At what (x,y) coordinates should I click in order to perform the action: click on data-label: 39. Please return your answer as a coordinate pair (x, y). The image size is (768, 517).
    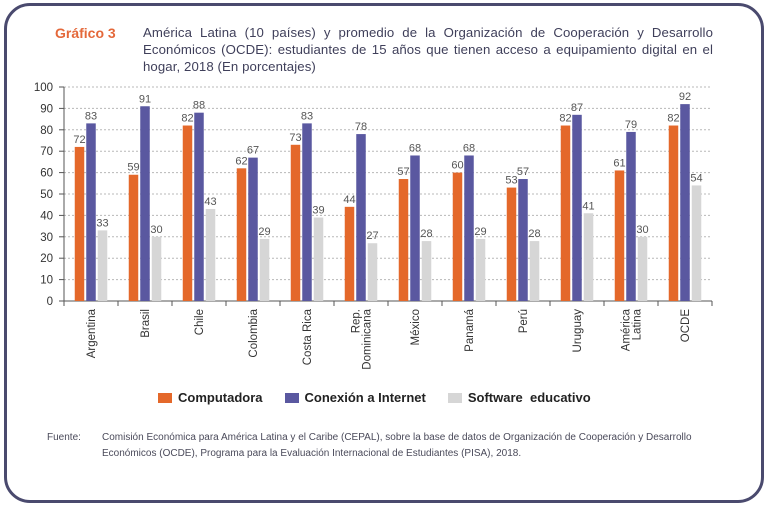
    Looking at the image, I should click on (318, 211).